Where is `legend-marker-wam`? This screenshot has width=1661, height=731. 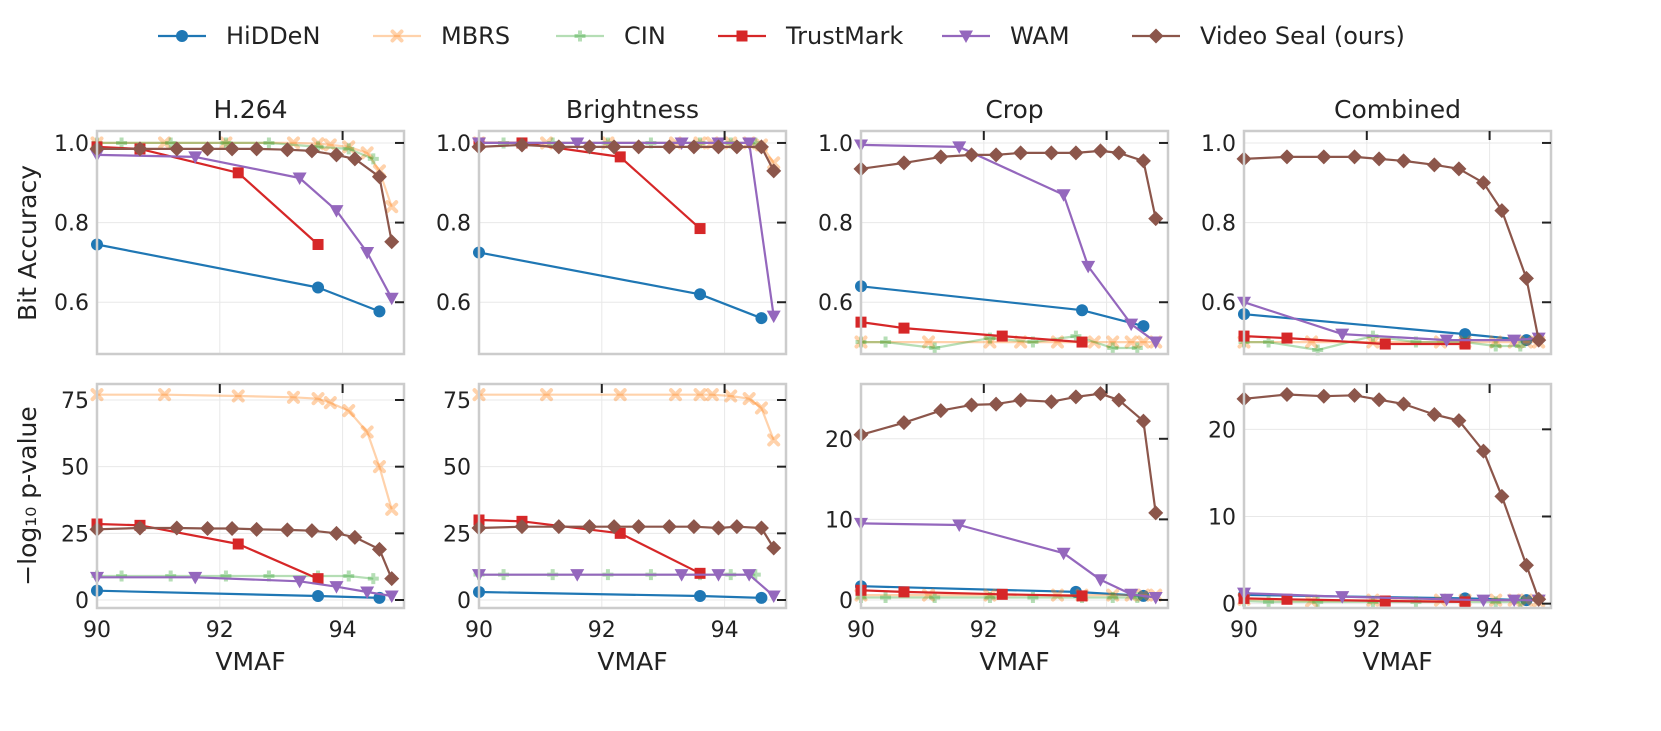
legend-marker-wam is located at coordinates (966, 36).